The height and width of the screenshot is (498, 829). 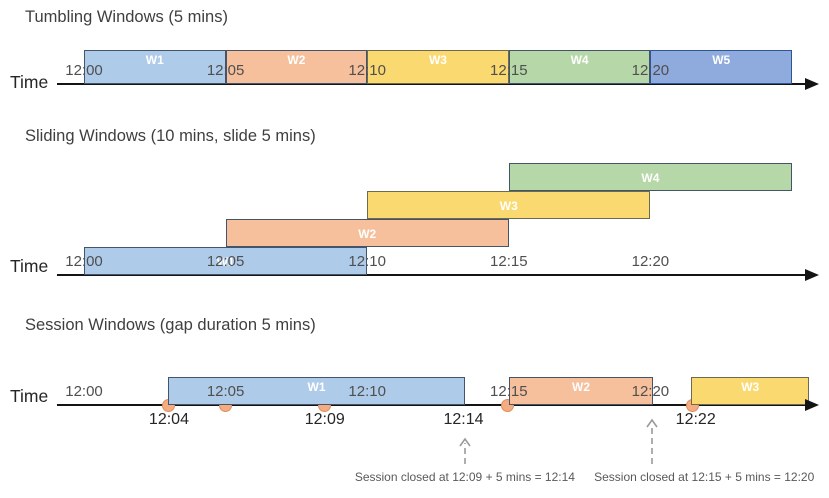 I want to click on event-time-label: 12:22, so click(x=695, y=419).